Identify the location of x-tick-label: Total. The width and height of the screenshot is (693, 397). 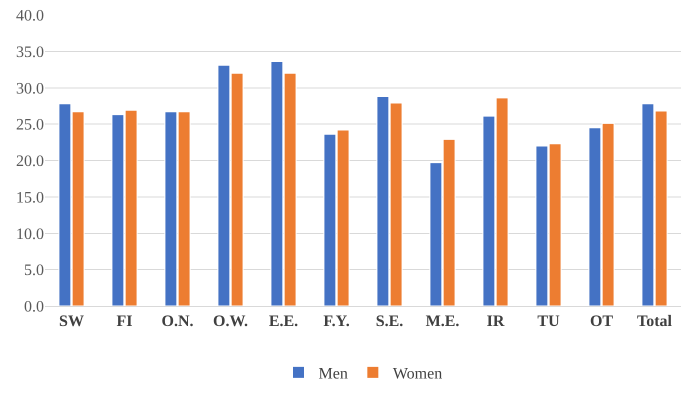
(655, 321).